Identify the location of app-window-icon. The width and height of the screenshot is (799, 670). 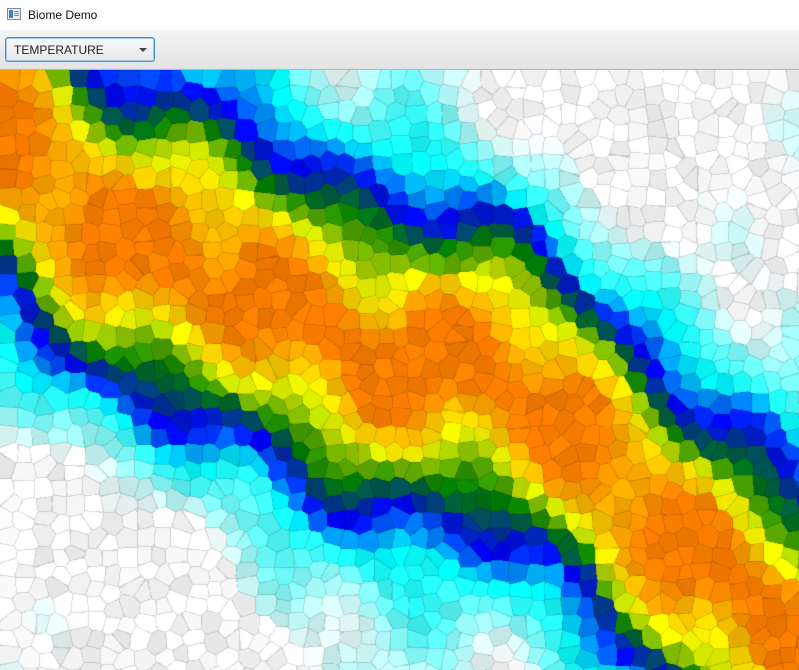
(14, 14).